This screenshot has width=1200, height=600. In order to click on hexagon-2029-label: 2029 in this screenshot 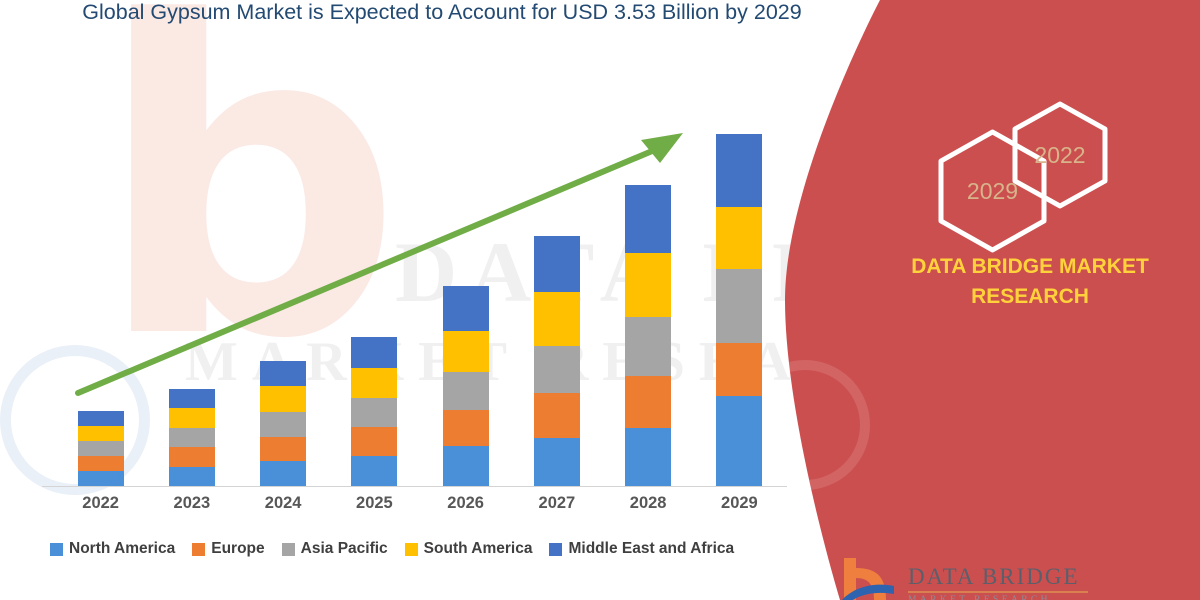, I will do `click(992, 190)`.